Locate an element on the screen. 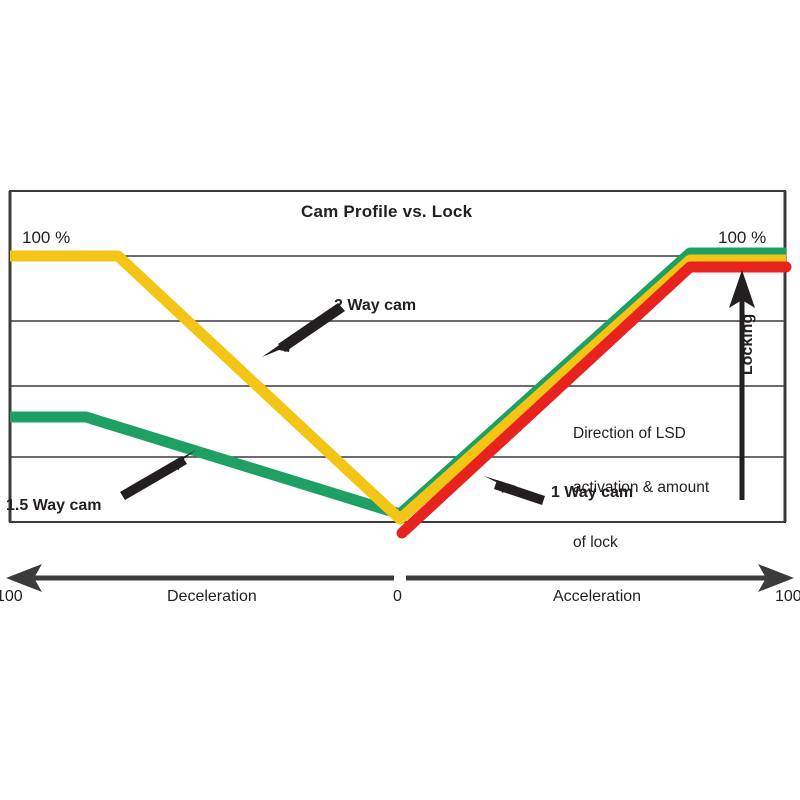 The height and width of the screenshot is (800, 800). axis-tick-left-100: 100 is located at coordinates (11, 596).